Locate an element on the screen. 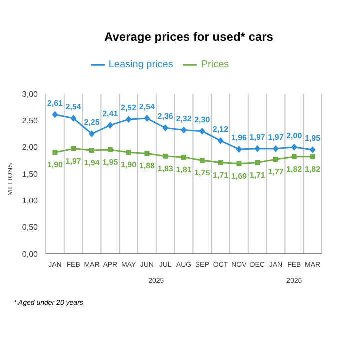 This screenshot has height=338, width=338. data-label: 1,75 is located at coordinates (202, 173).